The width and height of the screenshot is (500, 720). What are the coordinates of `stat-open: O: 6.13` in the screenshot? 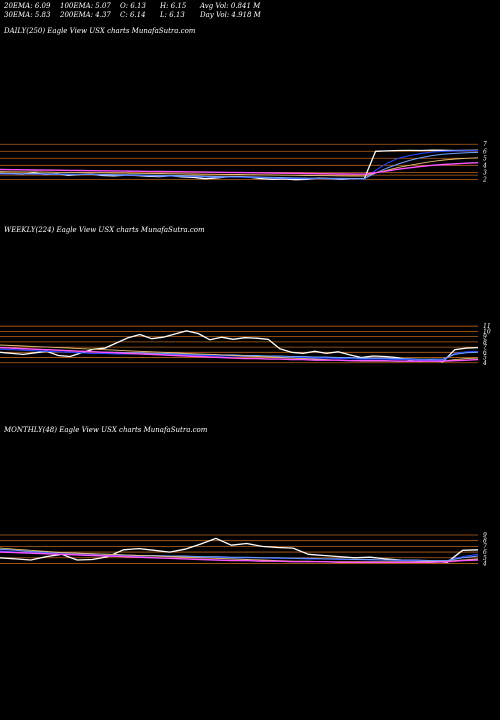 It's located at (133, 6).